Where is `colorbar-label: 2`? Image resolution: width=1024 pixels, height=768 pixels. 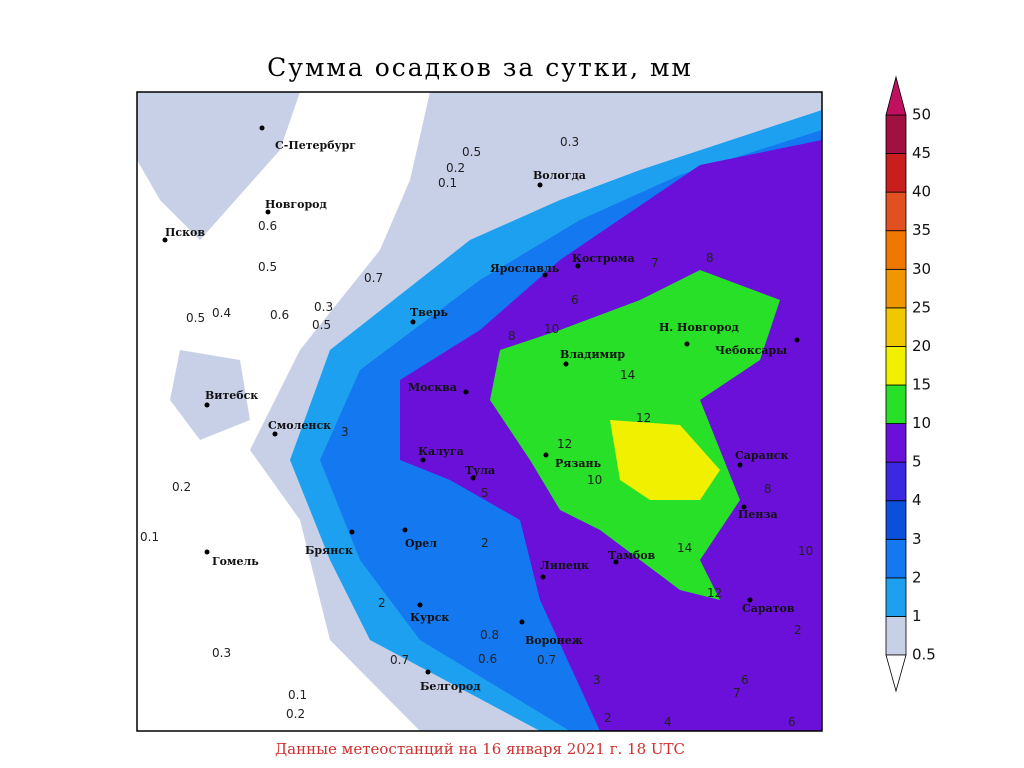
colorbar-label: 2 is located at coordinates (917, 577).